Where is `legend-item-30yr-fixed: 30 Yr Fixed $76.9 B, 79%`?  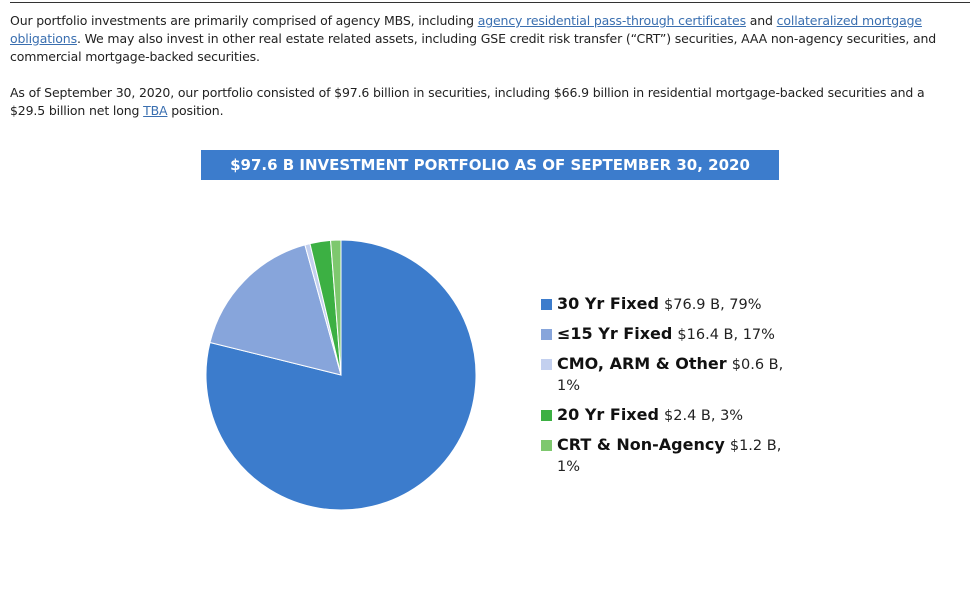
legend-item-30yr-fixed: 30 Yr Fixed $76.9 B, 79% is located at coordinates (671, 304).